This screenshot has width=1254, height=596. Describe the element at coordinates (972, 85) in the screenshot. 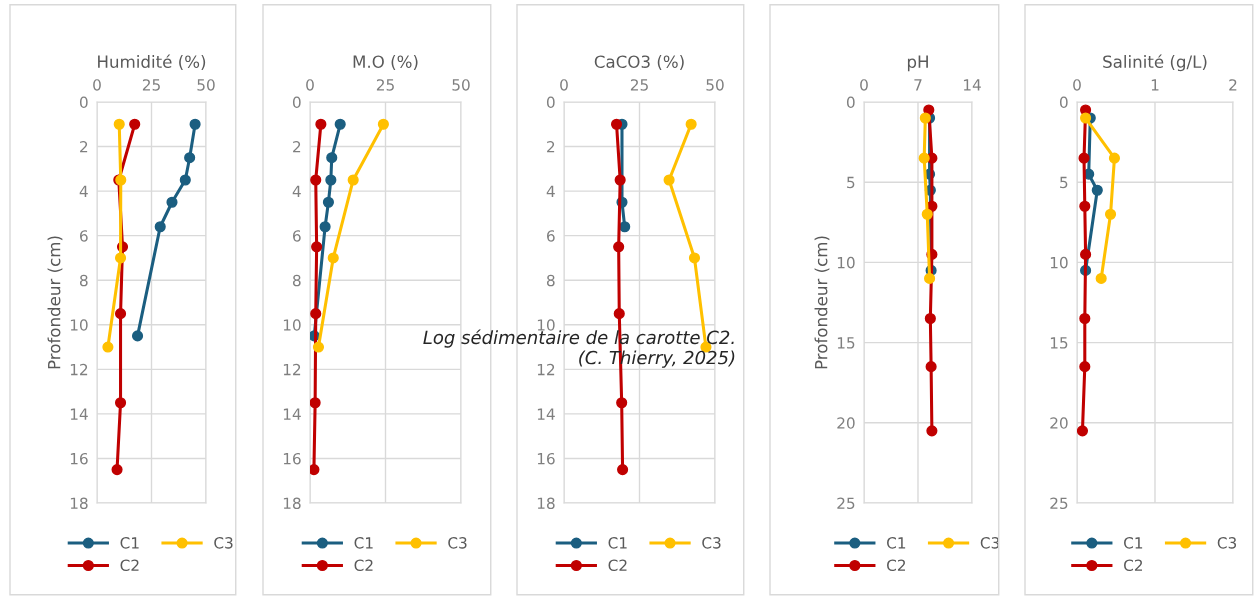

I see `x-tick-label: 14` at that location.